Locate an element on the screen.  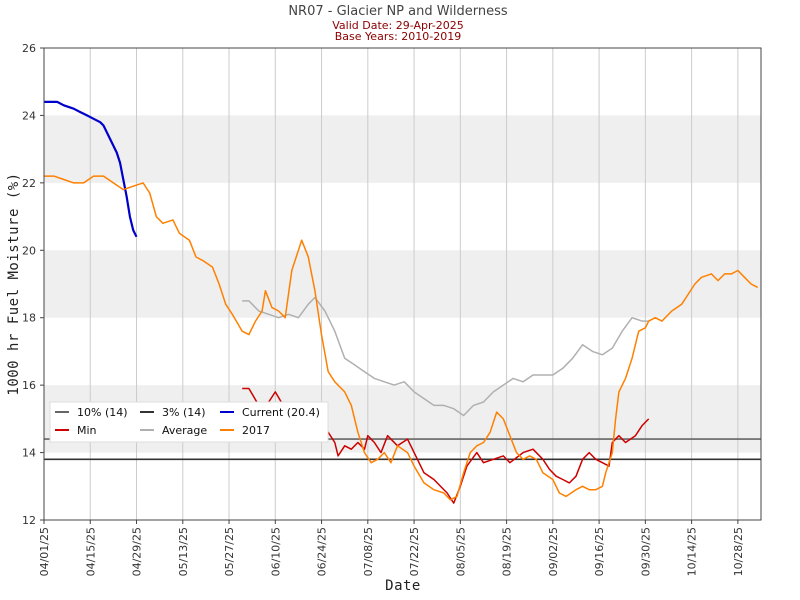
x-tick-label: 10/14/25 is located at coordinates (692, 551).